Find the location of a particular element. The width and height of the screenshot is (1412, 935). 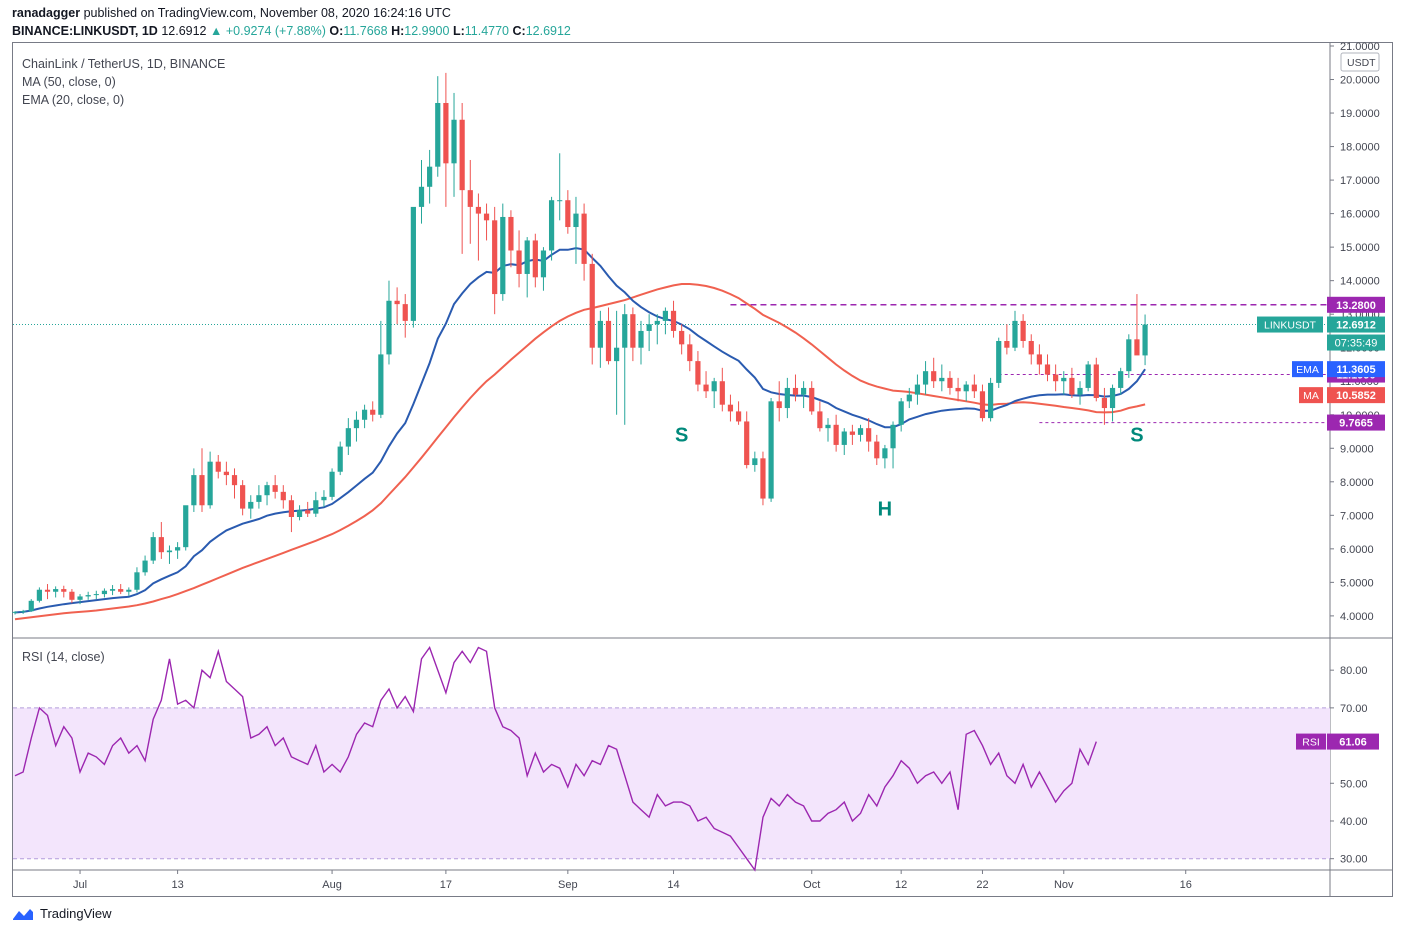

rsi-tick-label: 40.00 is located at coordinates (1354, 822).